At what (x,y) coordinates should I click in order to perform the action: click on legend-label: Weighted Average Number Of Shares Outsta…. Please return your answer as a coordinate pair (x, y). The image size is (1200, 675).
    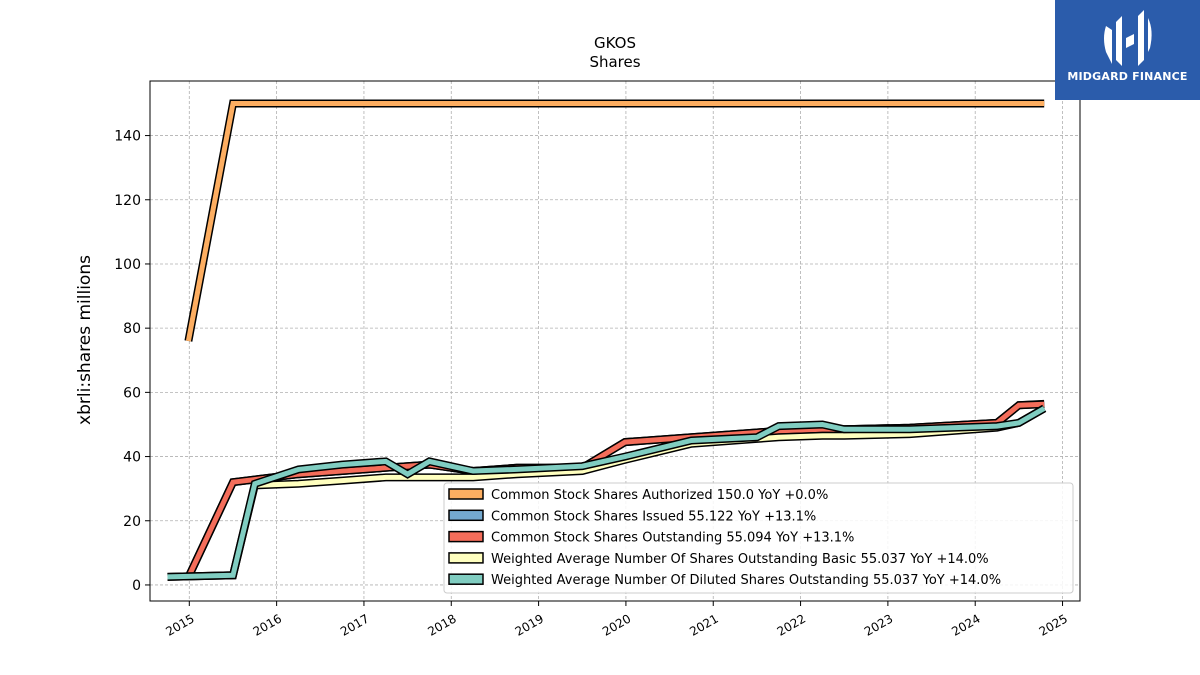
    Looking at the image, I should click on (740, 559).